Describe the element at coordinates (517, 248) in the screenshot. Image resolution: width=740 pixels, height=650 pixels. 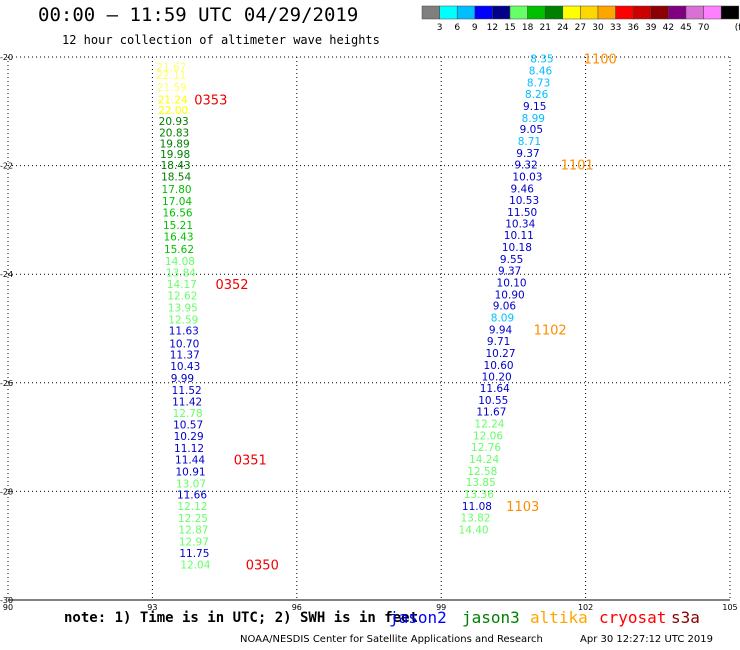
I see `wave-height-point: 10.18` at that location.